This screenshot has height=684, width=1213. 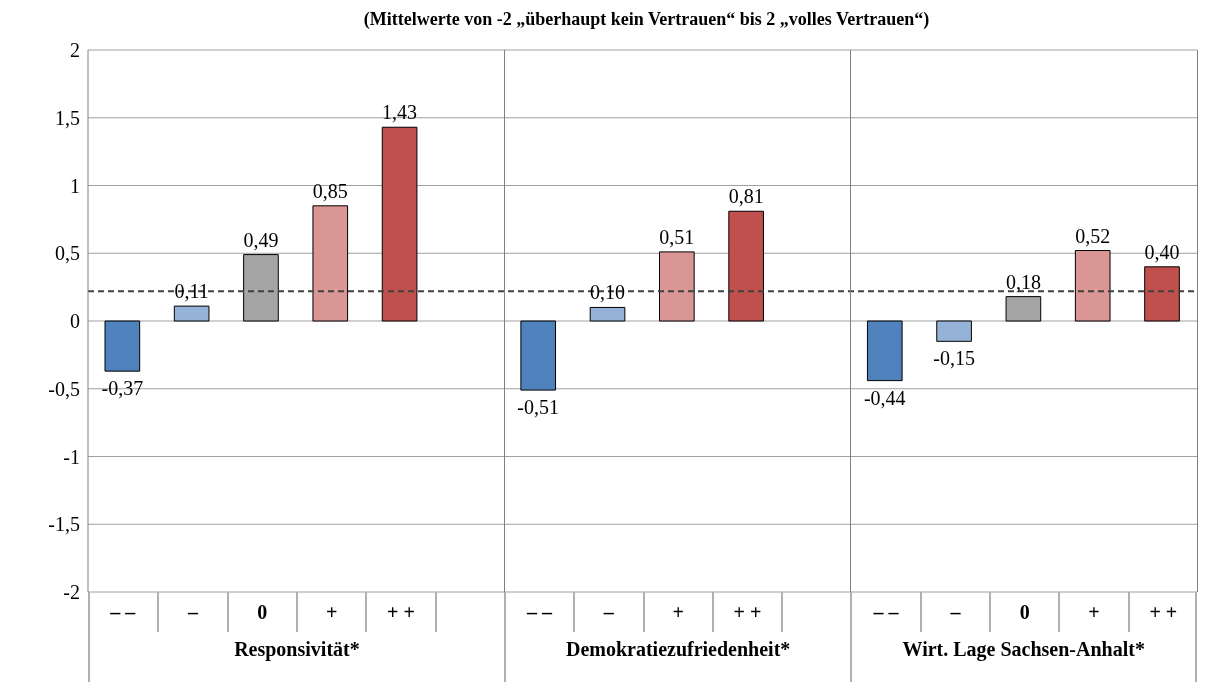 What do you see at coordinates (71, 592) in the screenshot?
I see `y-tick-label: -2` at bounding box center [71, 592].